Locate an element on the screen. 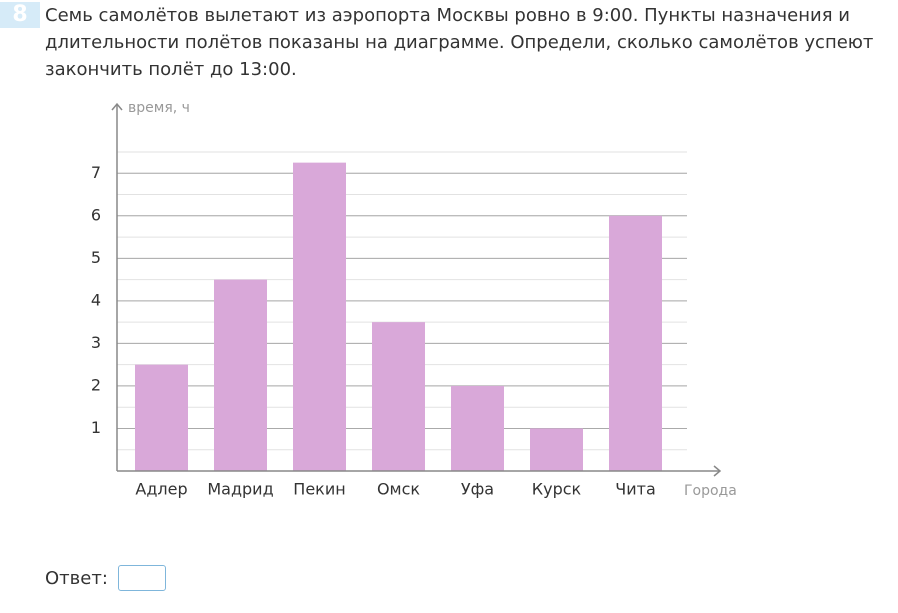  x-tick-label: Омск is located at coordinates (398, 489).